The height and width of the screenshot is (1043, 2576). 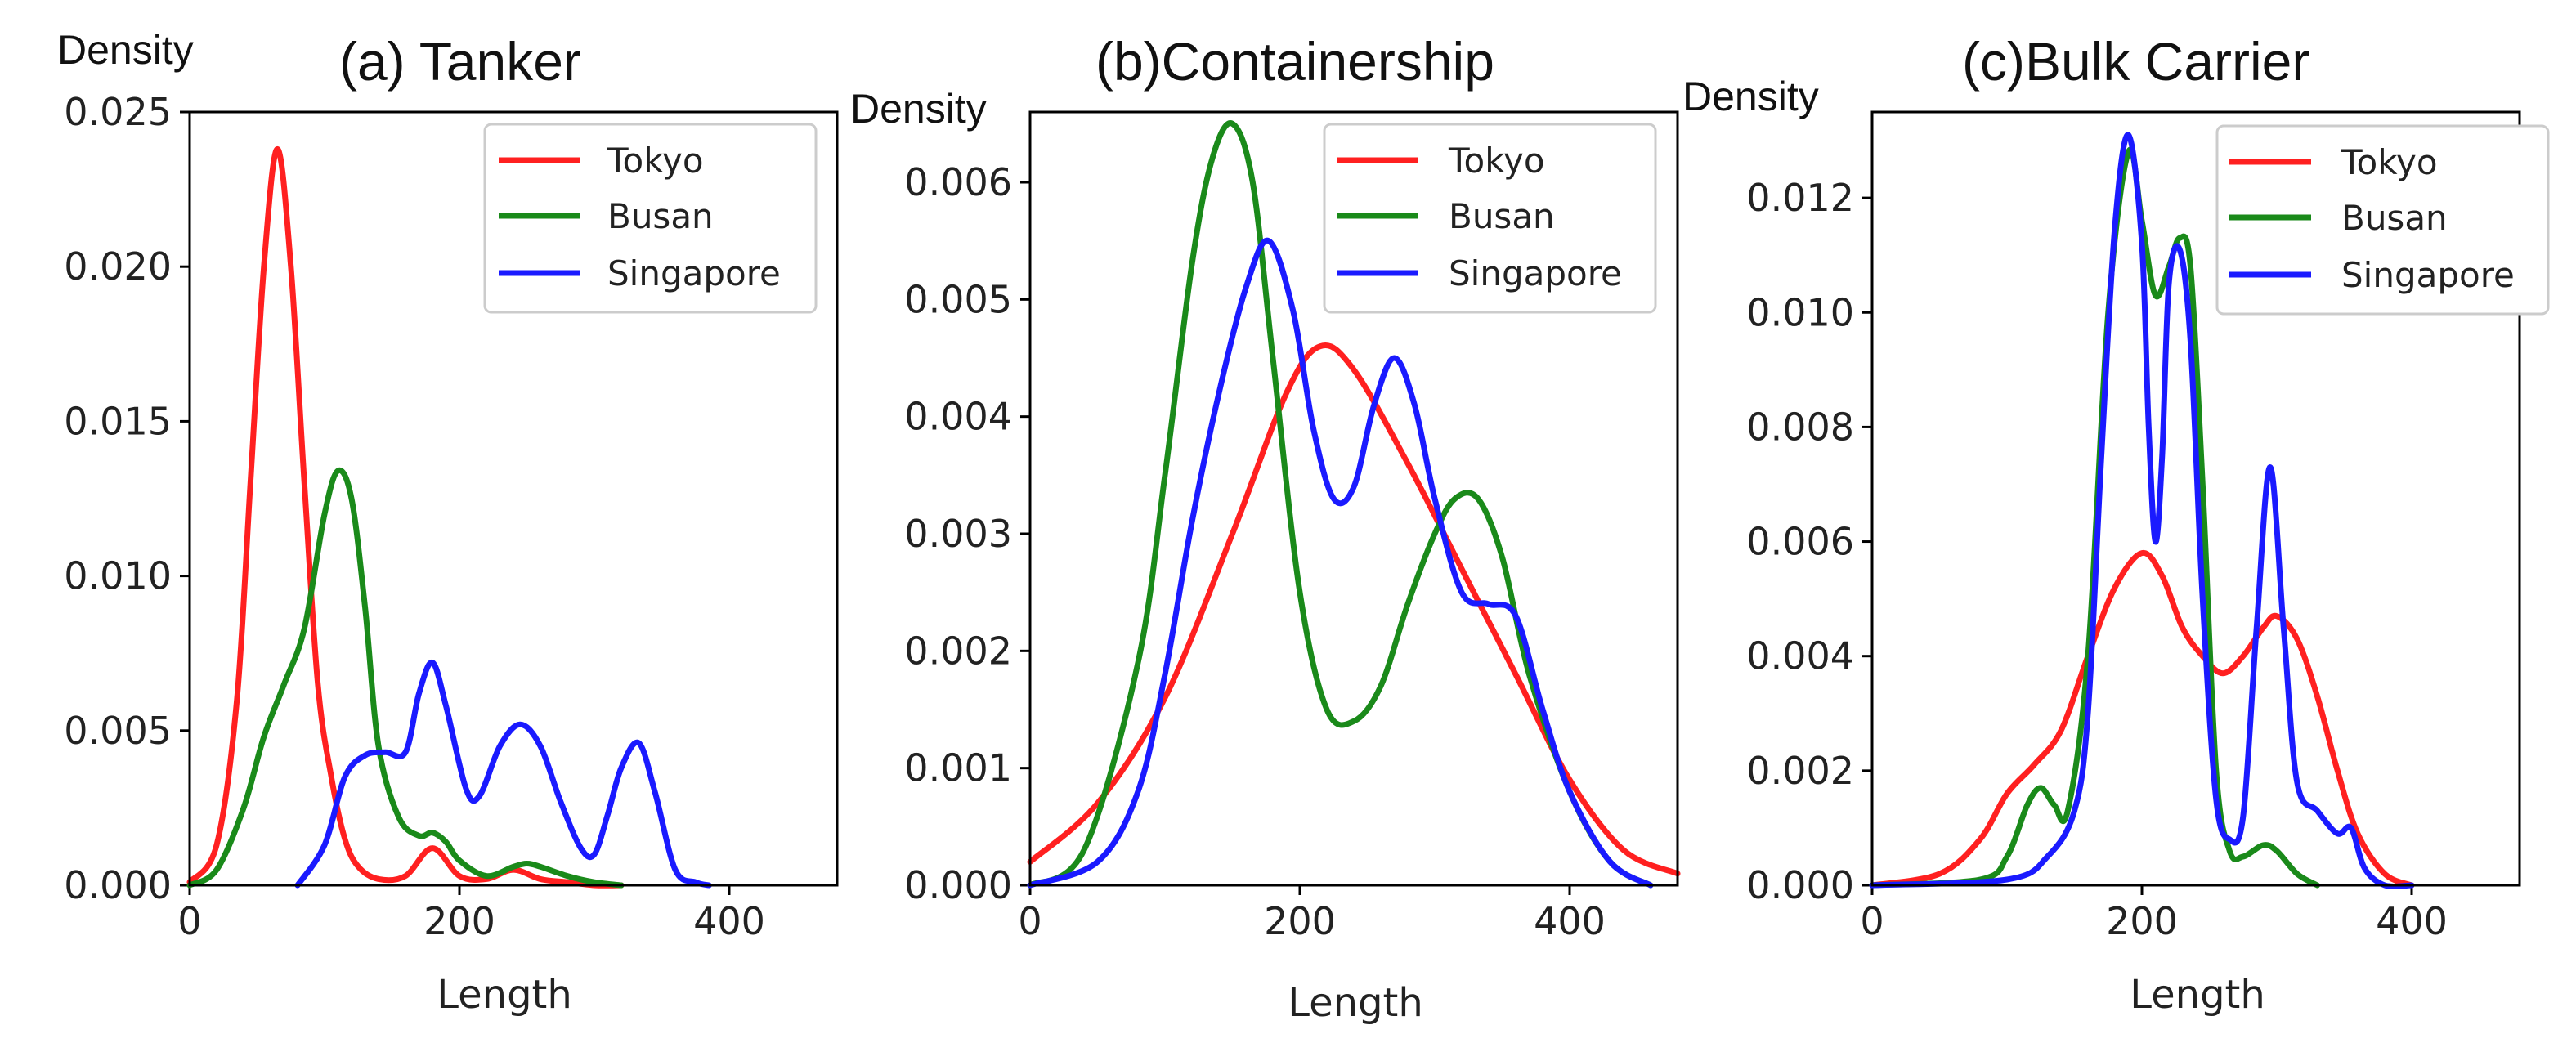 What do you see at coordinates (958, 651) in the screenshot?
I see `panel-b-ytick-label: 0.002` at bounding box center [958, 651].